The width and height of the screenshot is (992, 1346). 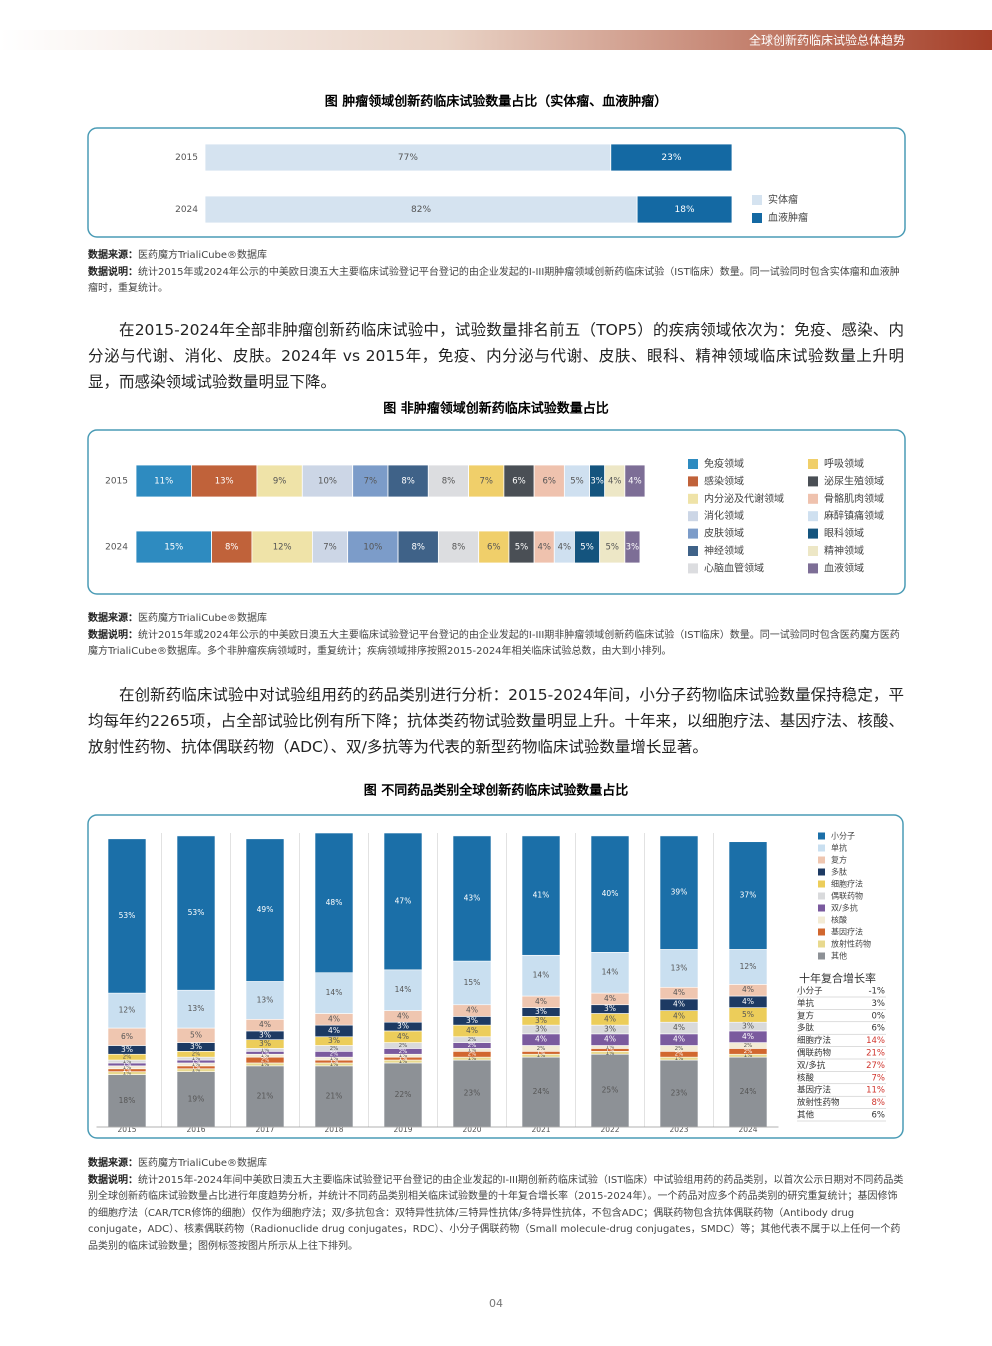 What do you see at coordinates (805, 1015) in the screenshot?
I see `table-cell: 复方` at bounding box center [805, 1015].